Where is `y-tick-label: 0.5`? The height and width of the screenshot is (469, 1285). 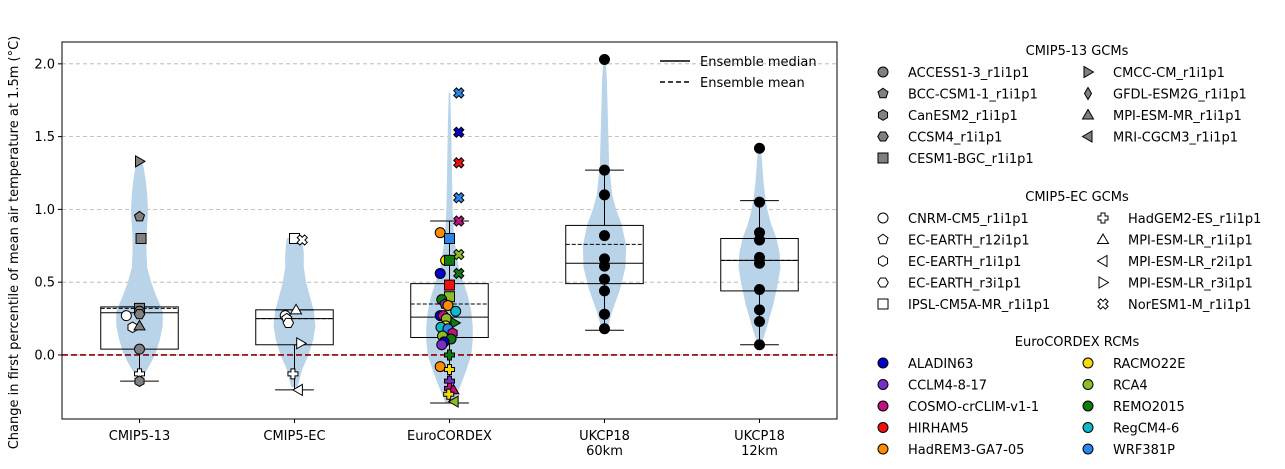 y-tick-label: 0.5 is located at coordinates (44, 283).